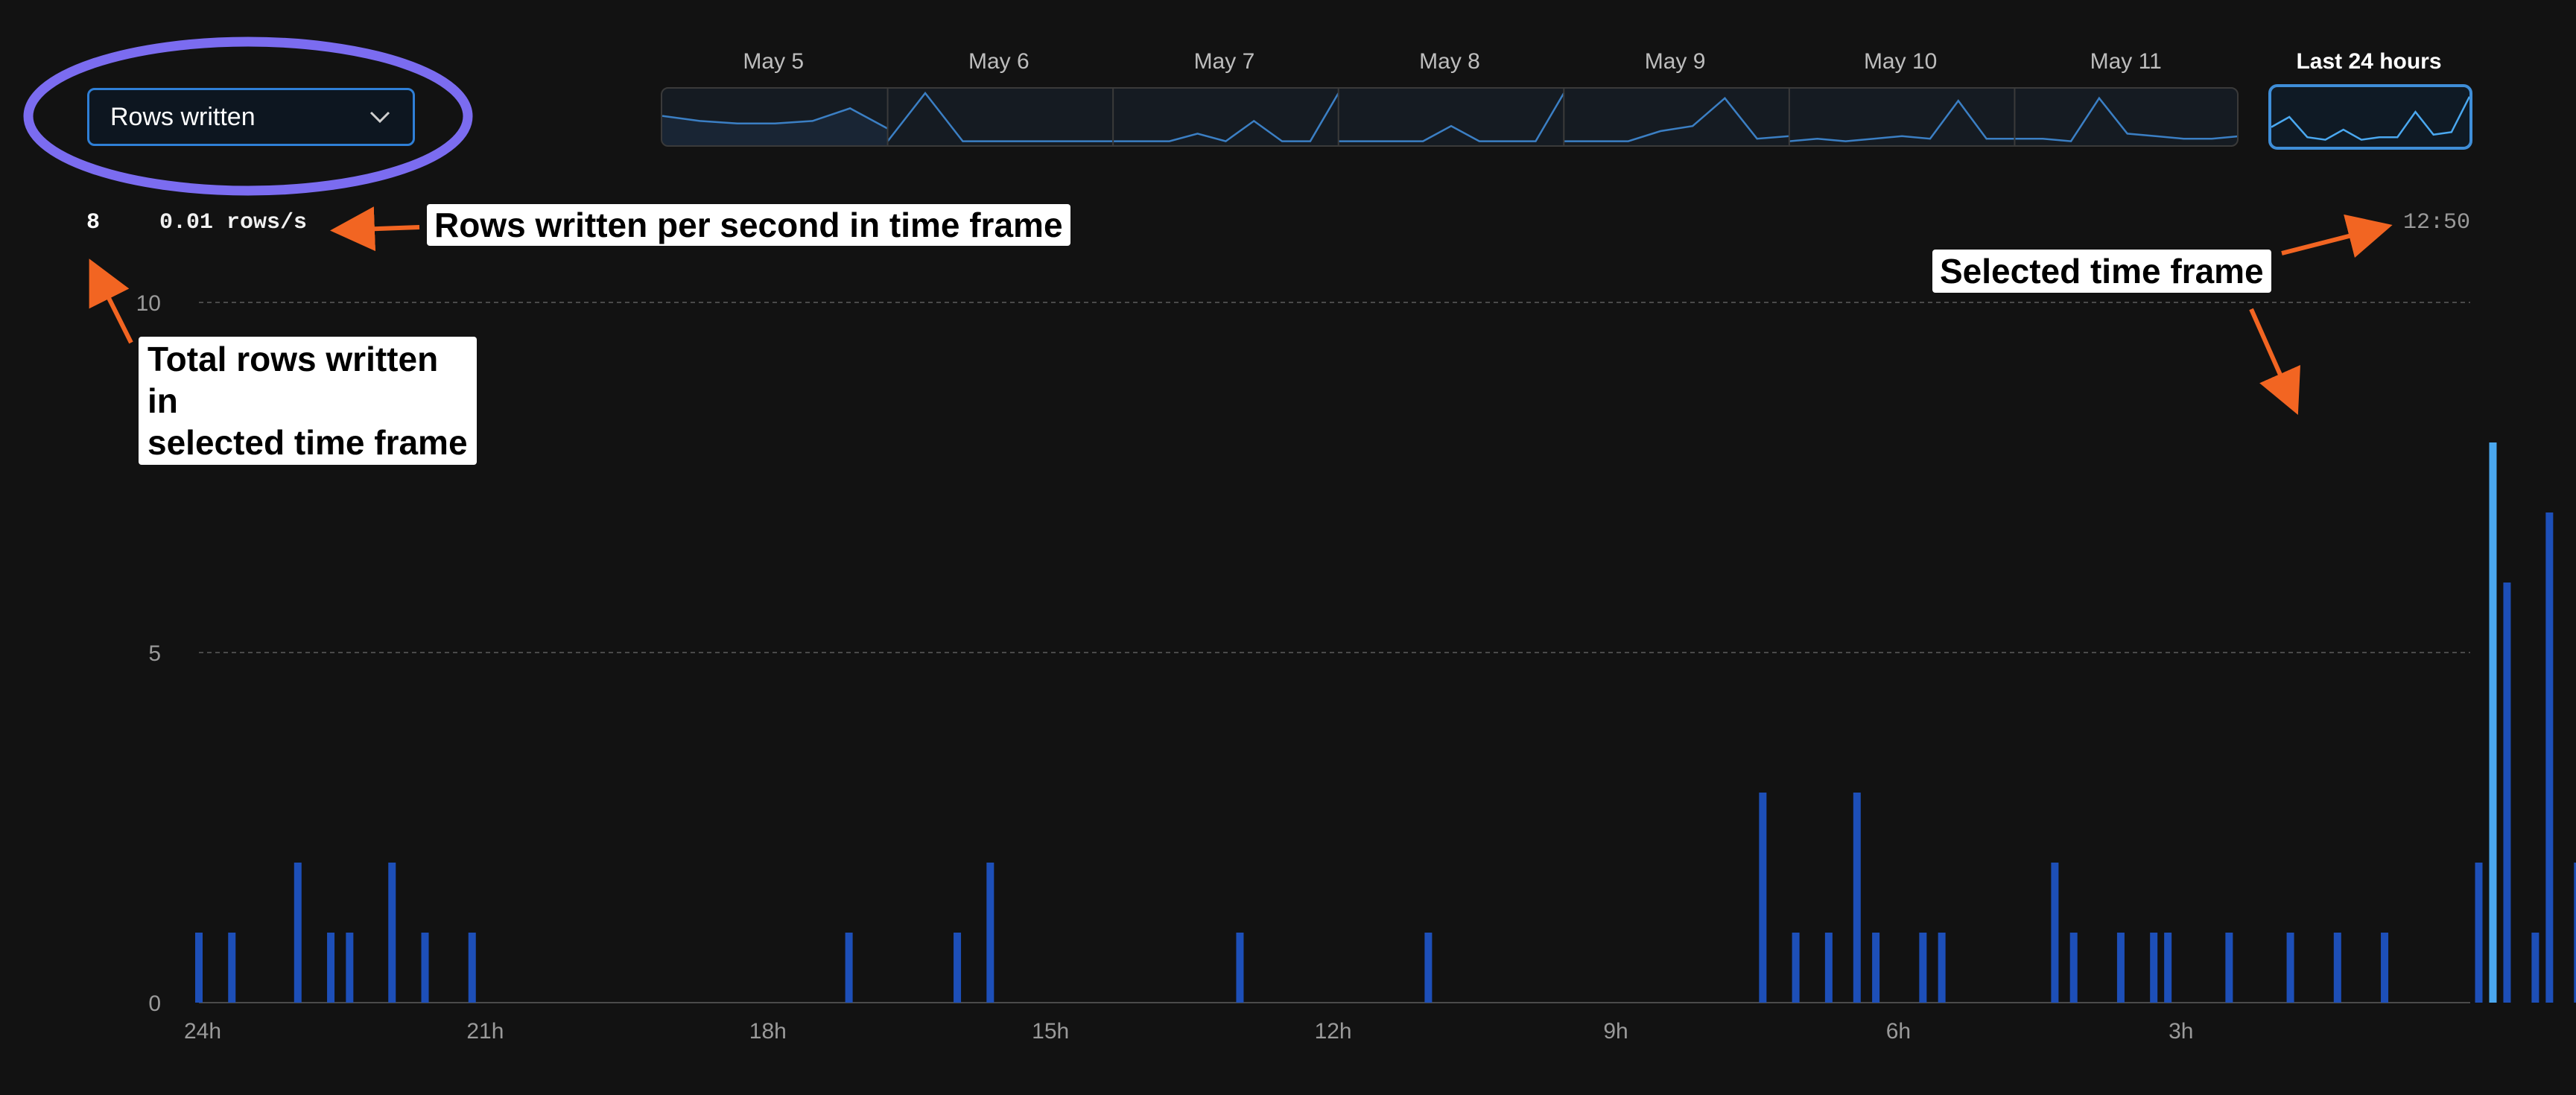 The height and width of the screenshot is (1095, 2576). Describe the element at coordinates (768, 1031) in the screenshot. I see `x-tick-label: 18h` at that location.